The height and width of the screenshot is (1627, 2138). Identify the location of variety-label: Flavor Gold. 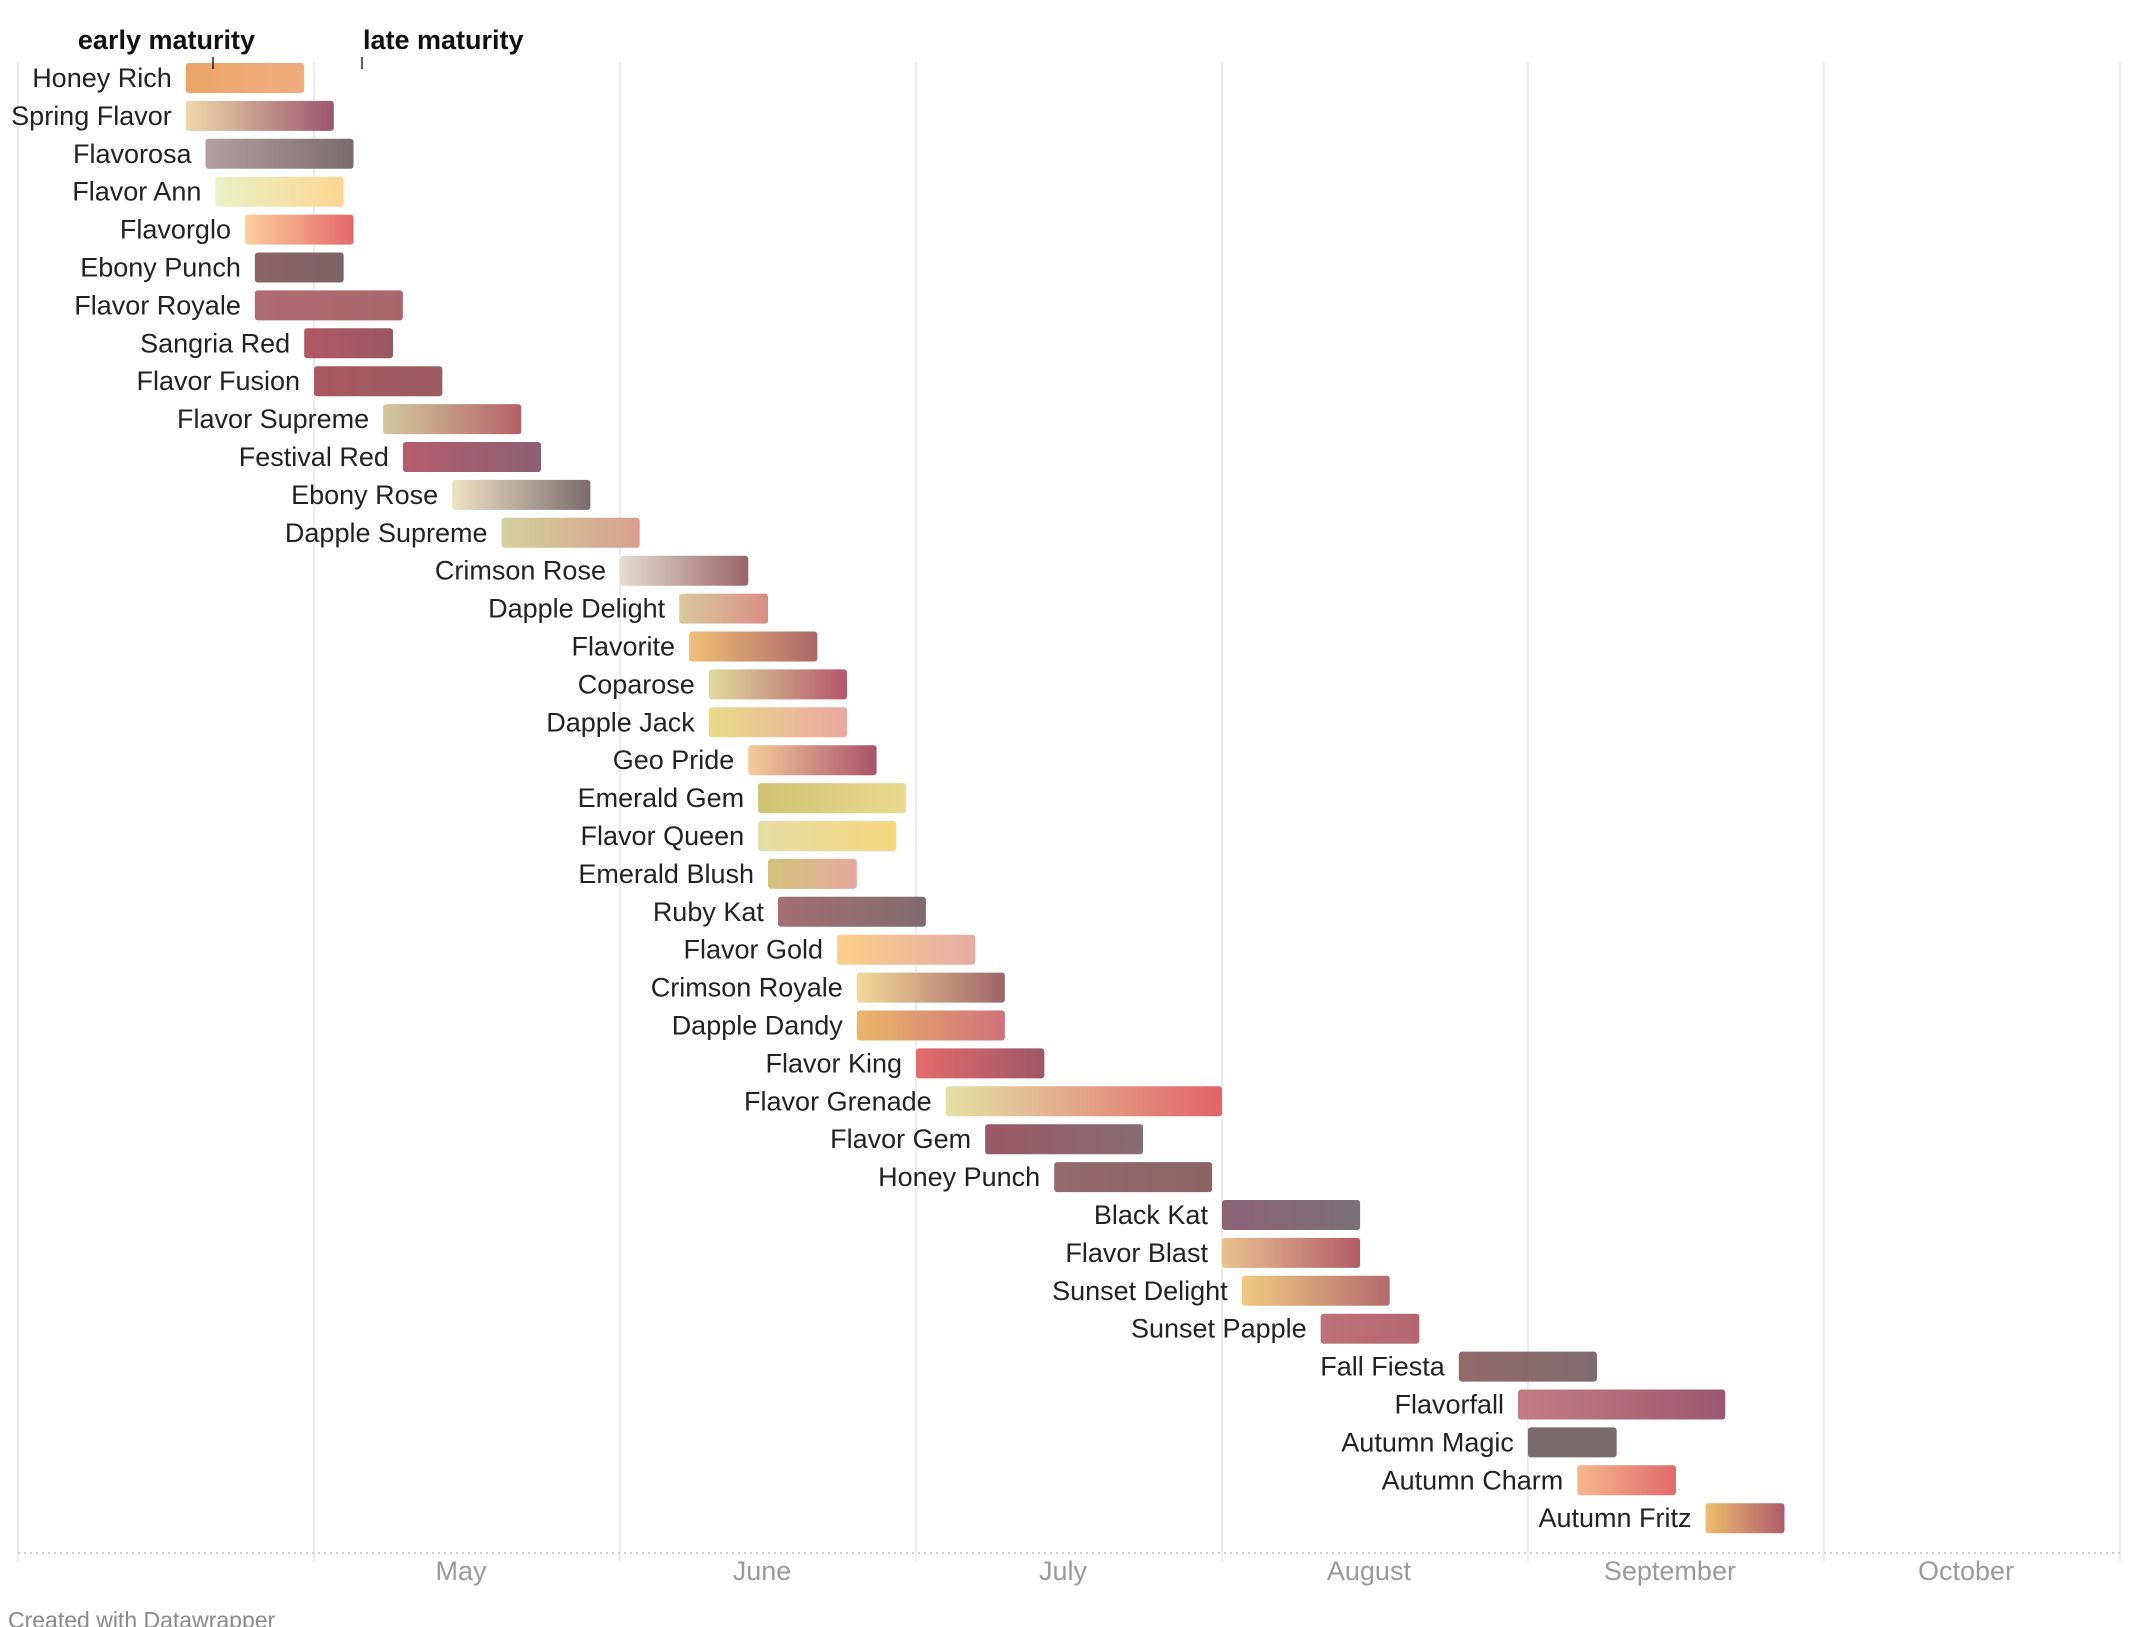
(754, 950).